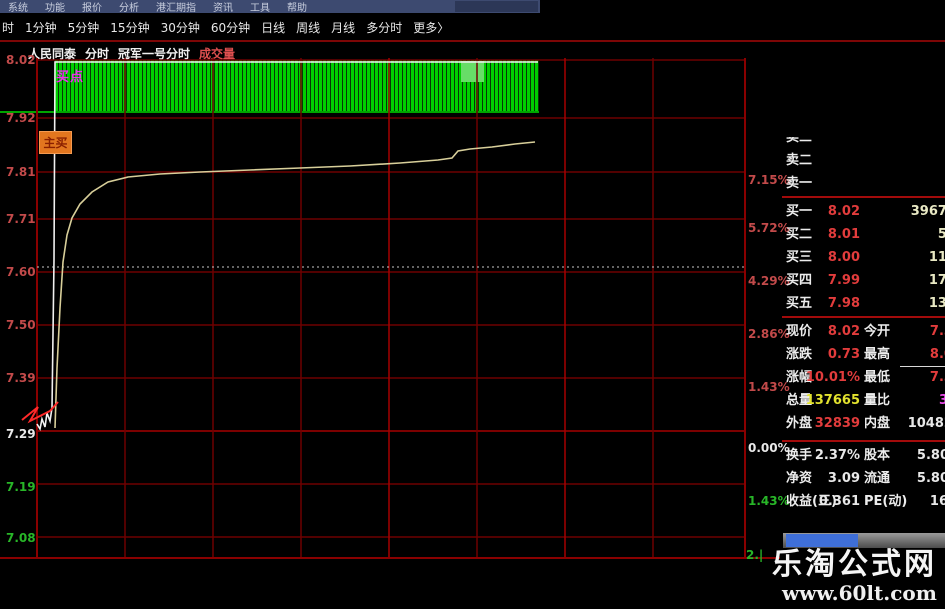 The height and width of the screenshot is (609, 945). What do you see at coordinates (863, 160) in the screenshot?
I see `ask-row-2: 卖二` at bounding box center [863, 160].